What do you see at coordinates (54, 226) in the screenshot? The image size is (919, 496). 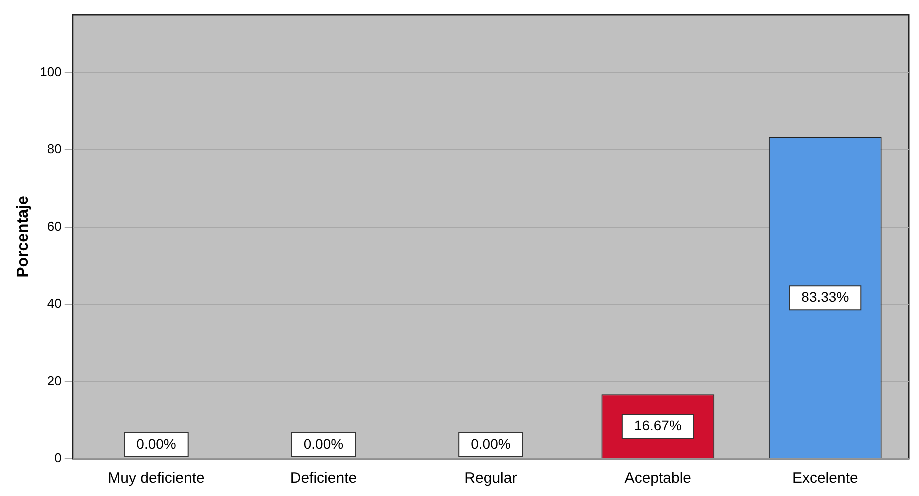 I see `y-tick-label: 60` at bounding box center [54, 226].